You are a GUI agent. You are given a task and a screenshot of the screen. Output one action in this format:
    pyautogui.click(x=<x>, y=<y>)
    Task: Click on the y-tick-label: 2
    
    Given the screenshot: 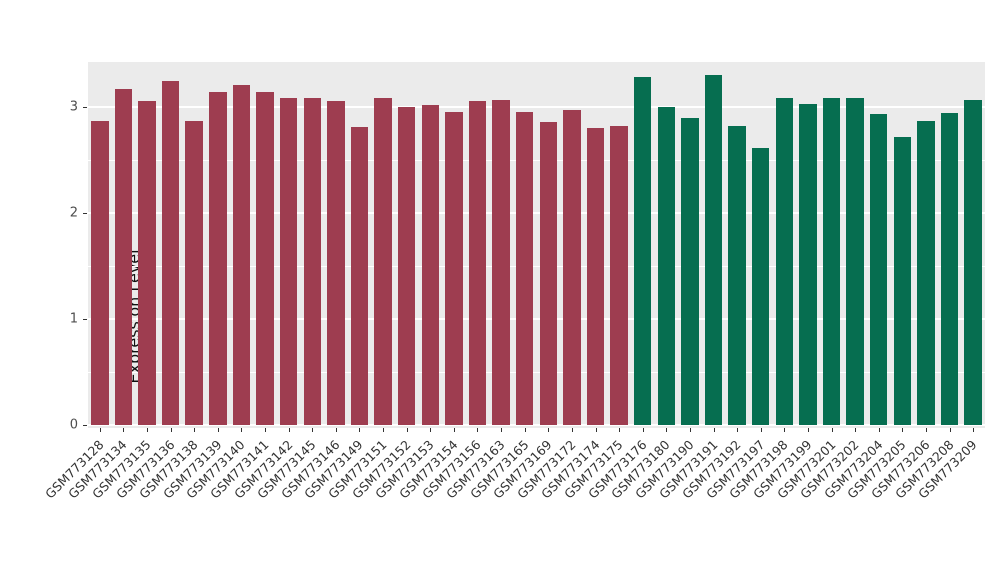 What is the action you would take?
    pyautogui.click(x=73, y=213)
    